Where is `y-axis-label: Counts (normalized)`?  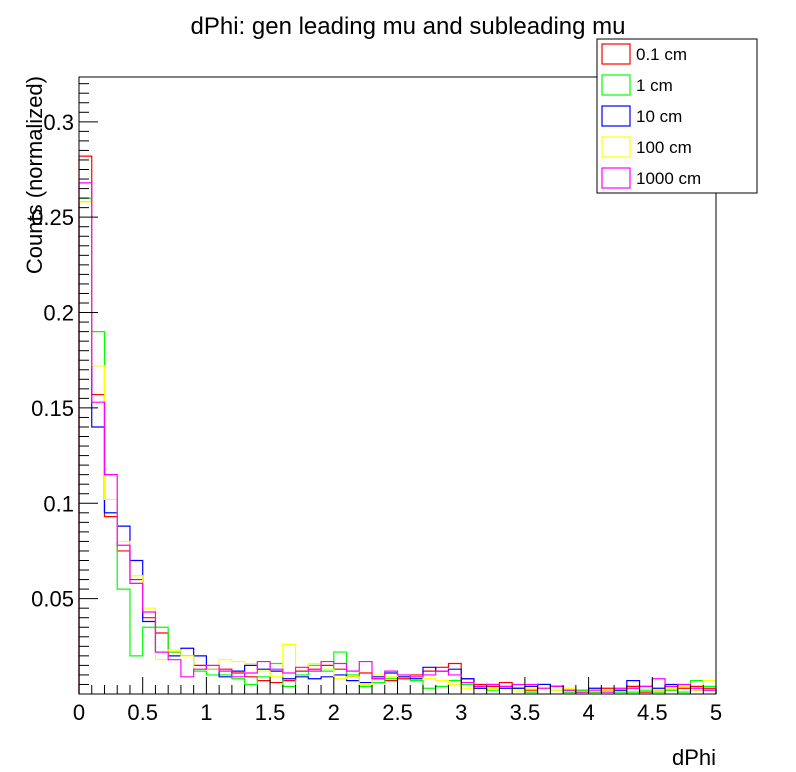
y-axis-label: Counts (normalized) is located at coordinates (34, 175).